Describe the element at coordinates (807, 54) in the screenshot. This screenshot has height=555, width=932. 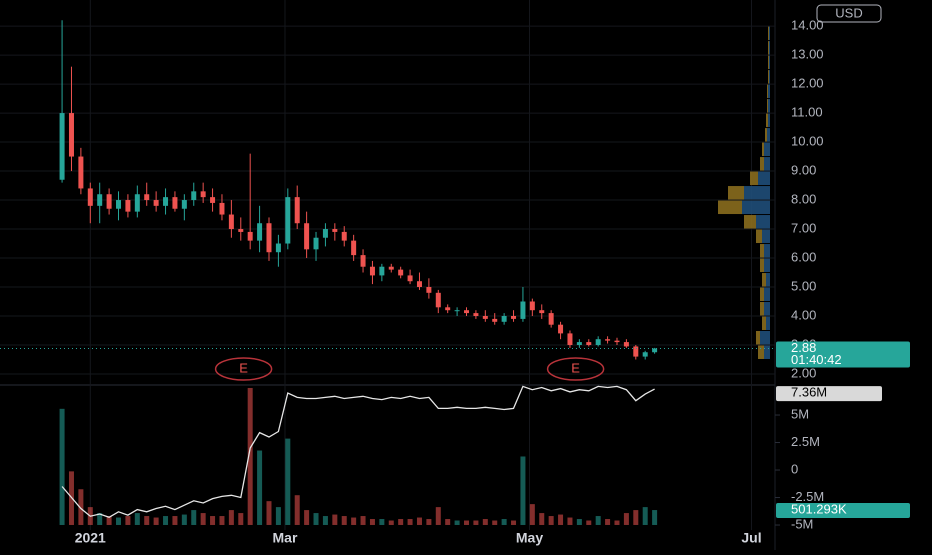
I see `y-tick-label: 13.00` at that location.